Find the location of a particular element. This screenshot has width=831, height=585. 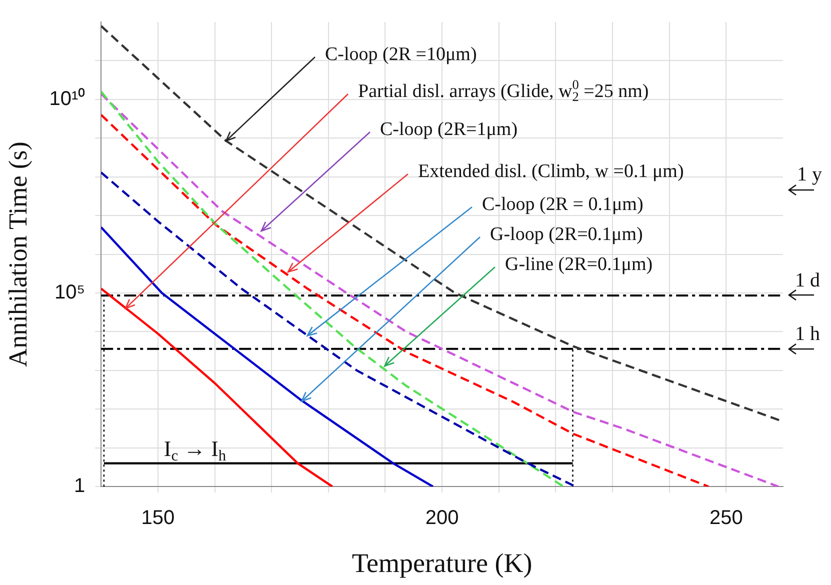

y-tick-label: 10¹⁰ is located at coordinates (67, 98).